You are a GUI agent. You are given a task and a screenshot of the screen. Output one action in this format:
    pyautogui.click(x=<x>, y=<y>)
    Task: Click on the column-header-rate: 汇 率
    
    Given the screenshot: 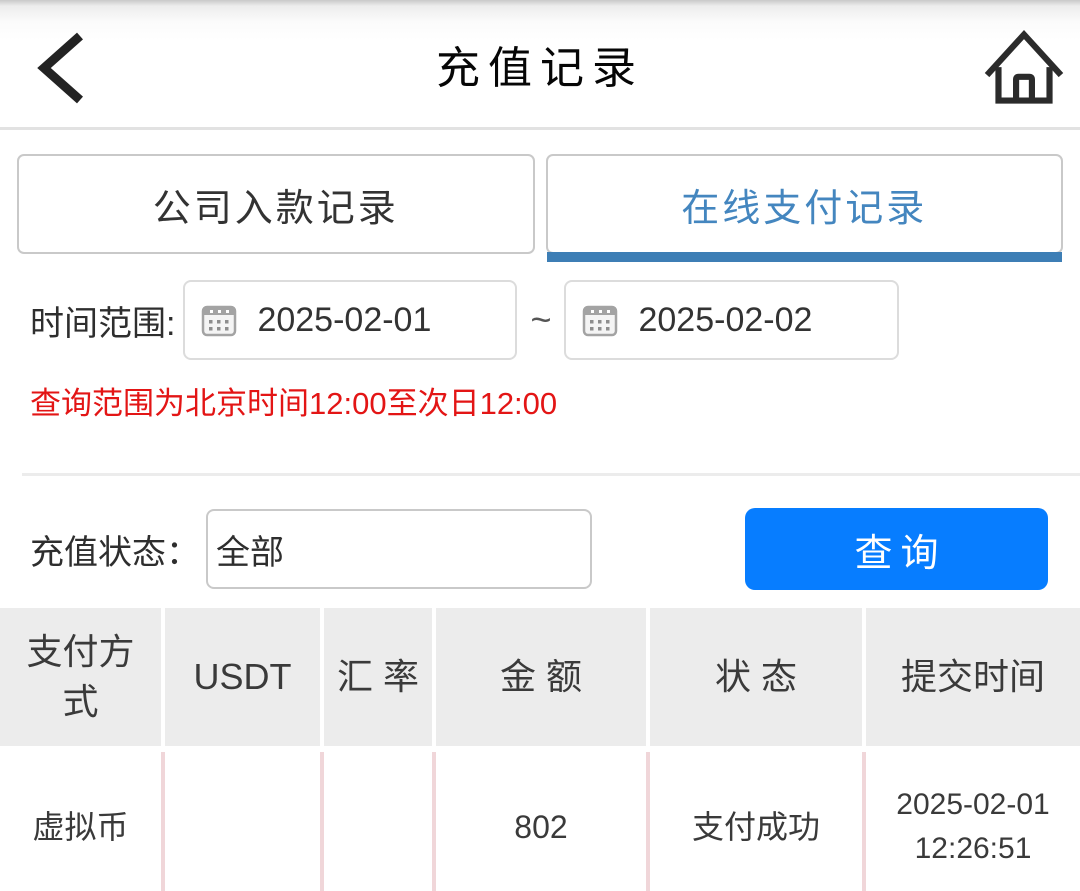 What is the action you would take?
    pyautogui.click(x=378, y=677)
    